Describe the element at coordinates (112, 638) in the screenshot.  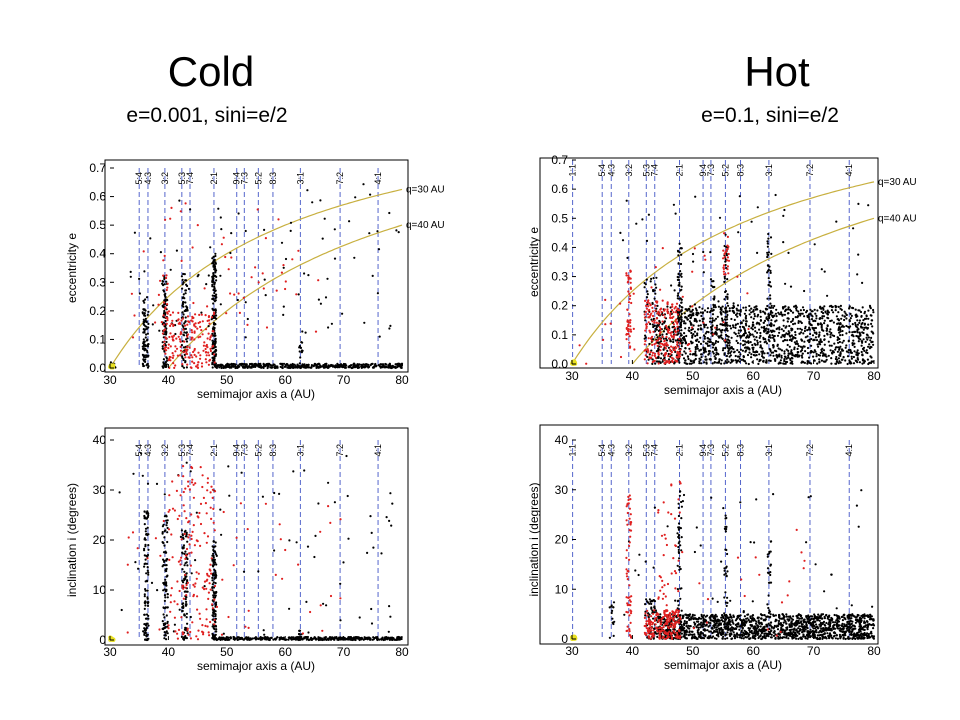
I see `series-yellow-particles` at that location.